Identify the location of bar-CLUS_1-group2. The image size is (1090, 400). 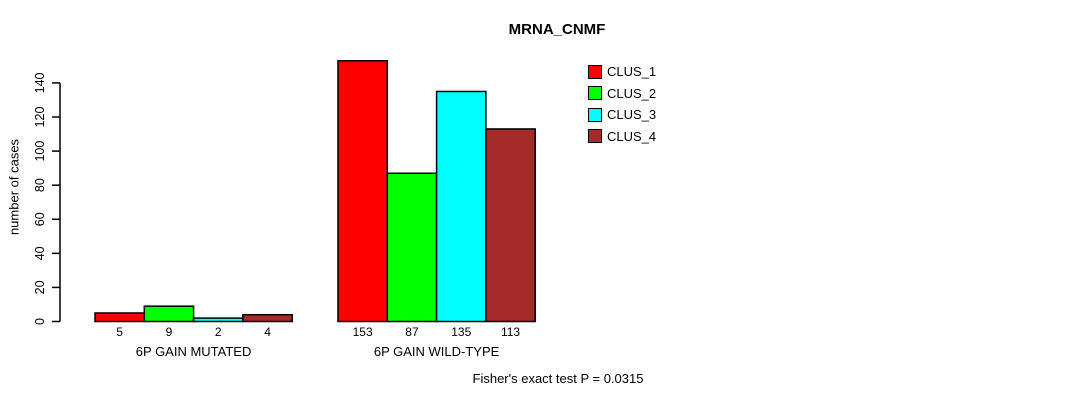
(363, 191).